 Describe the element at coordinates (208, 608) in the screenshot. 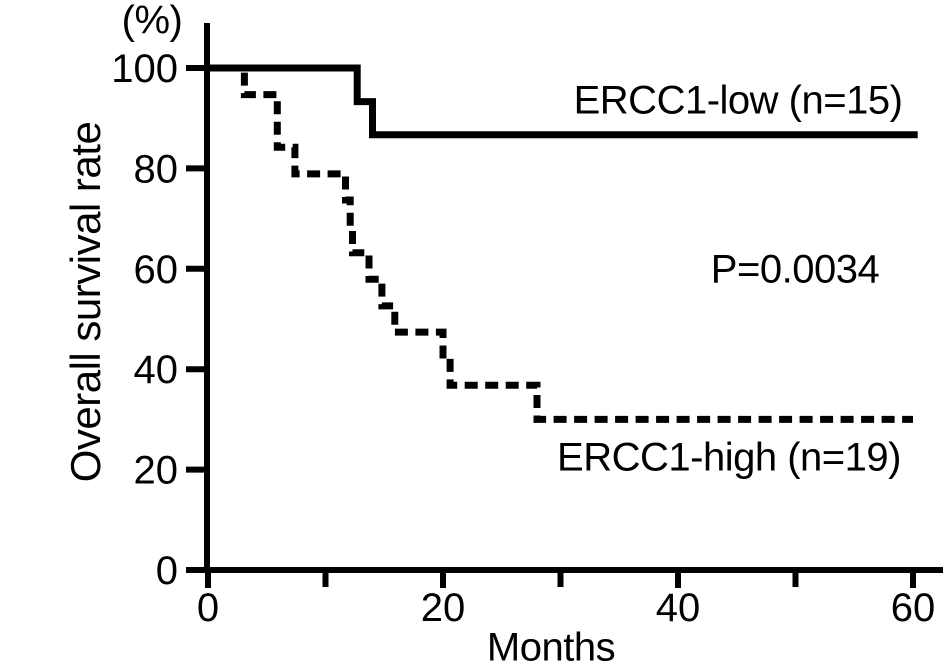

I see `x-tick-label: 0` at that location.